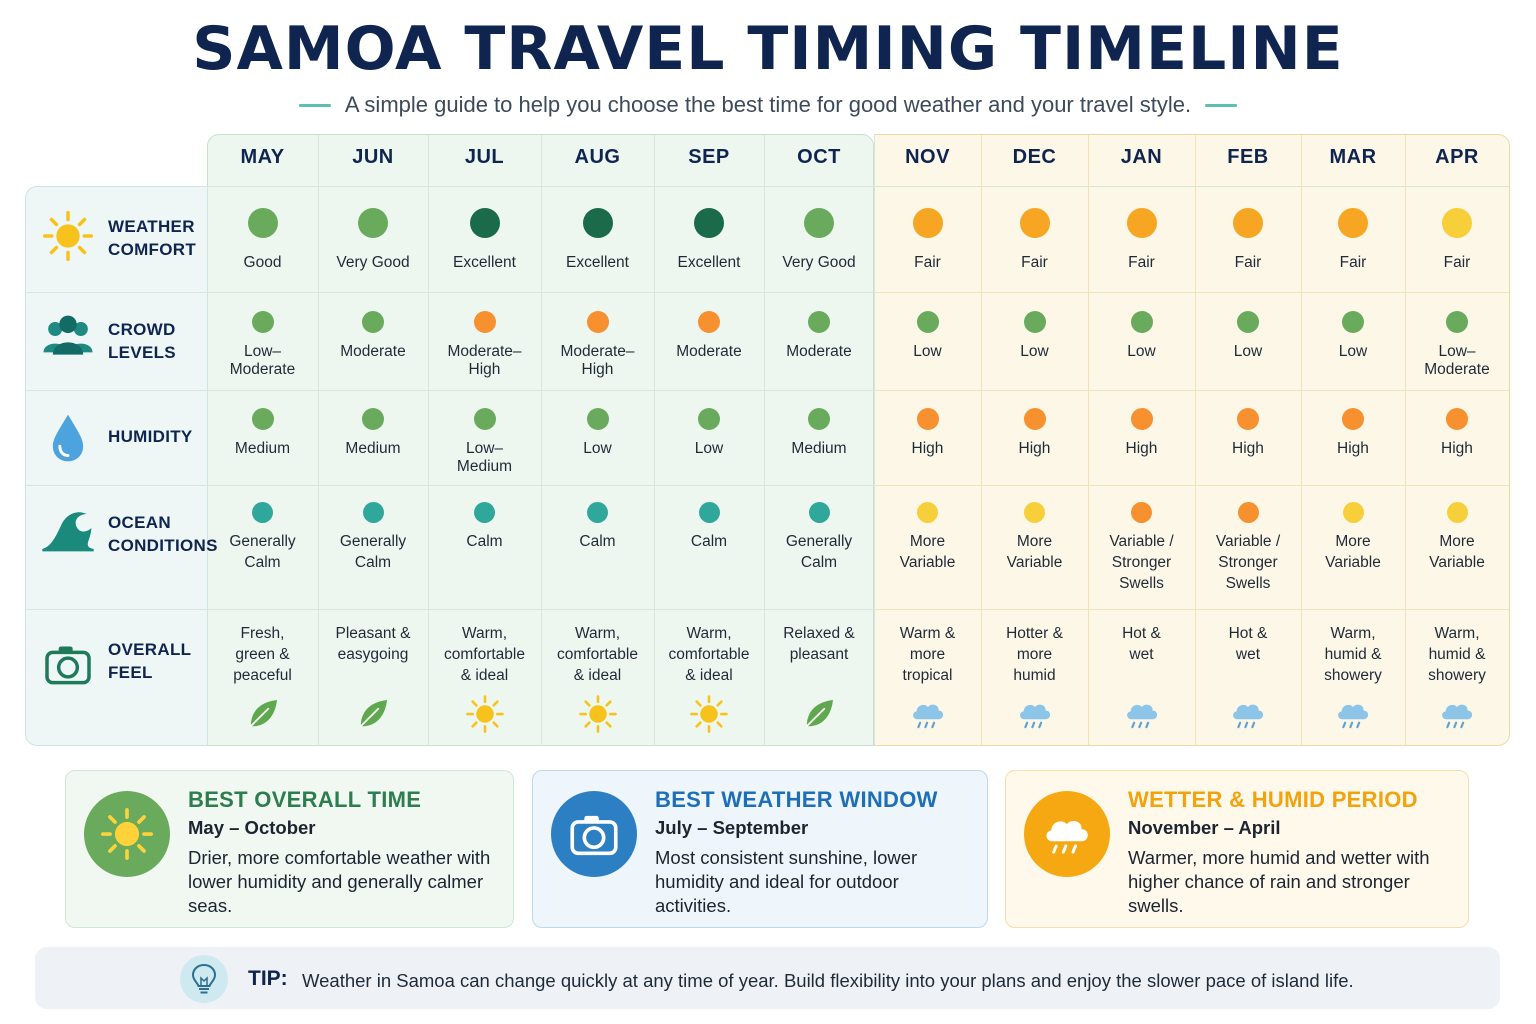 The height and width of the screenshot is (1024, 1536). I want to click on month-header: NOV, so click(927, 157).